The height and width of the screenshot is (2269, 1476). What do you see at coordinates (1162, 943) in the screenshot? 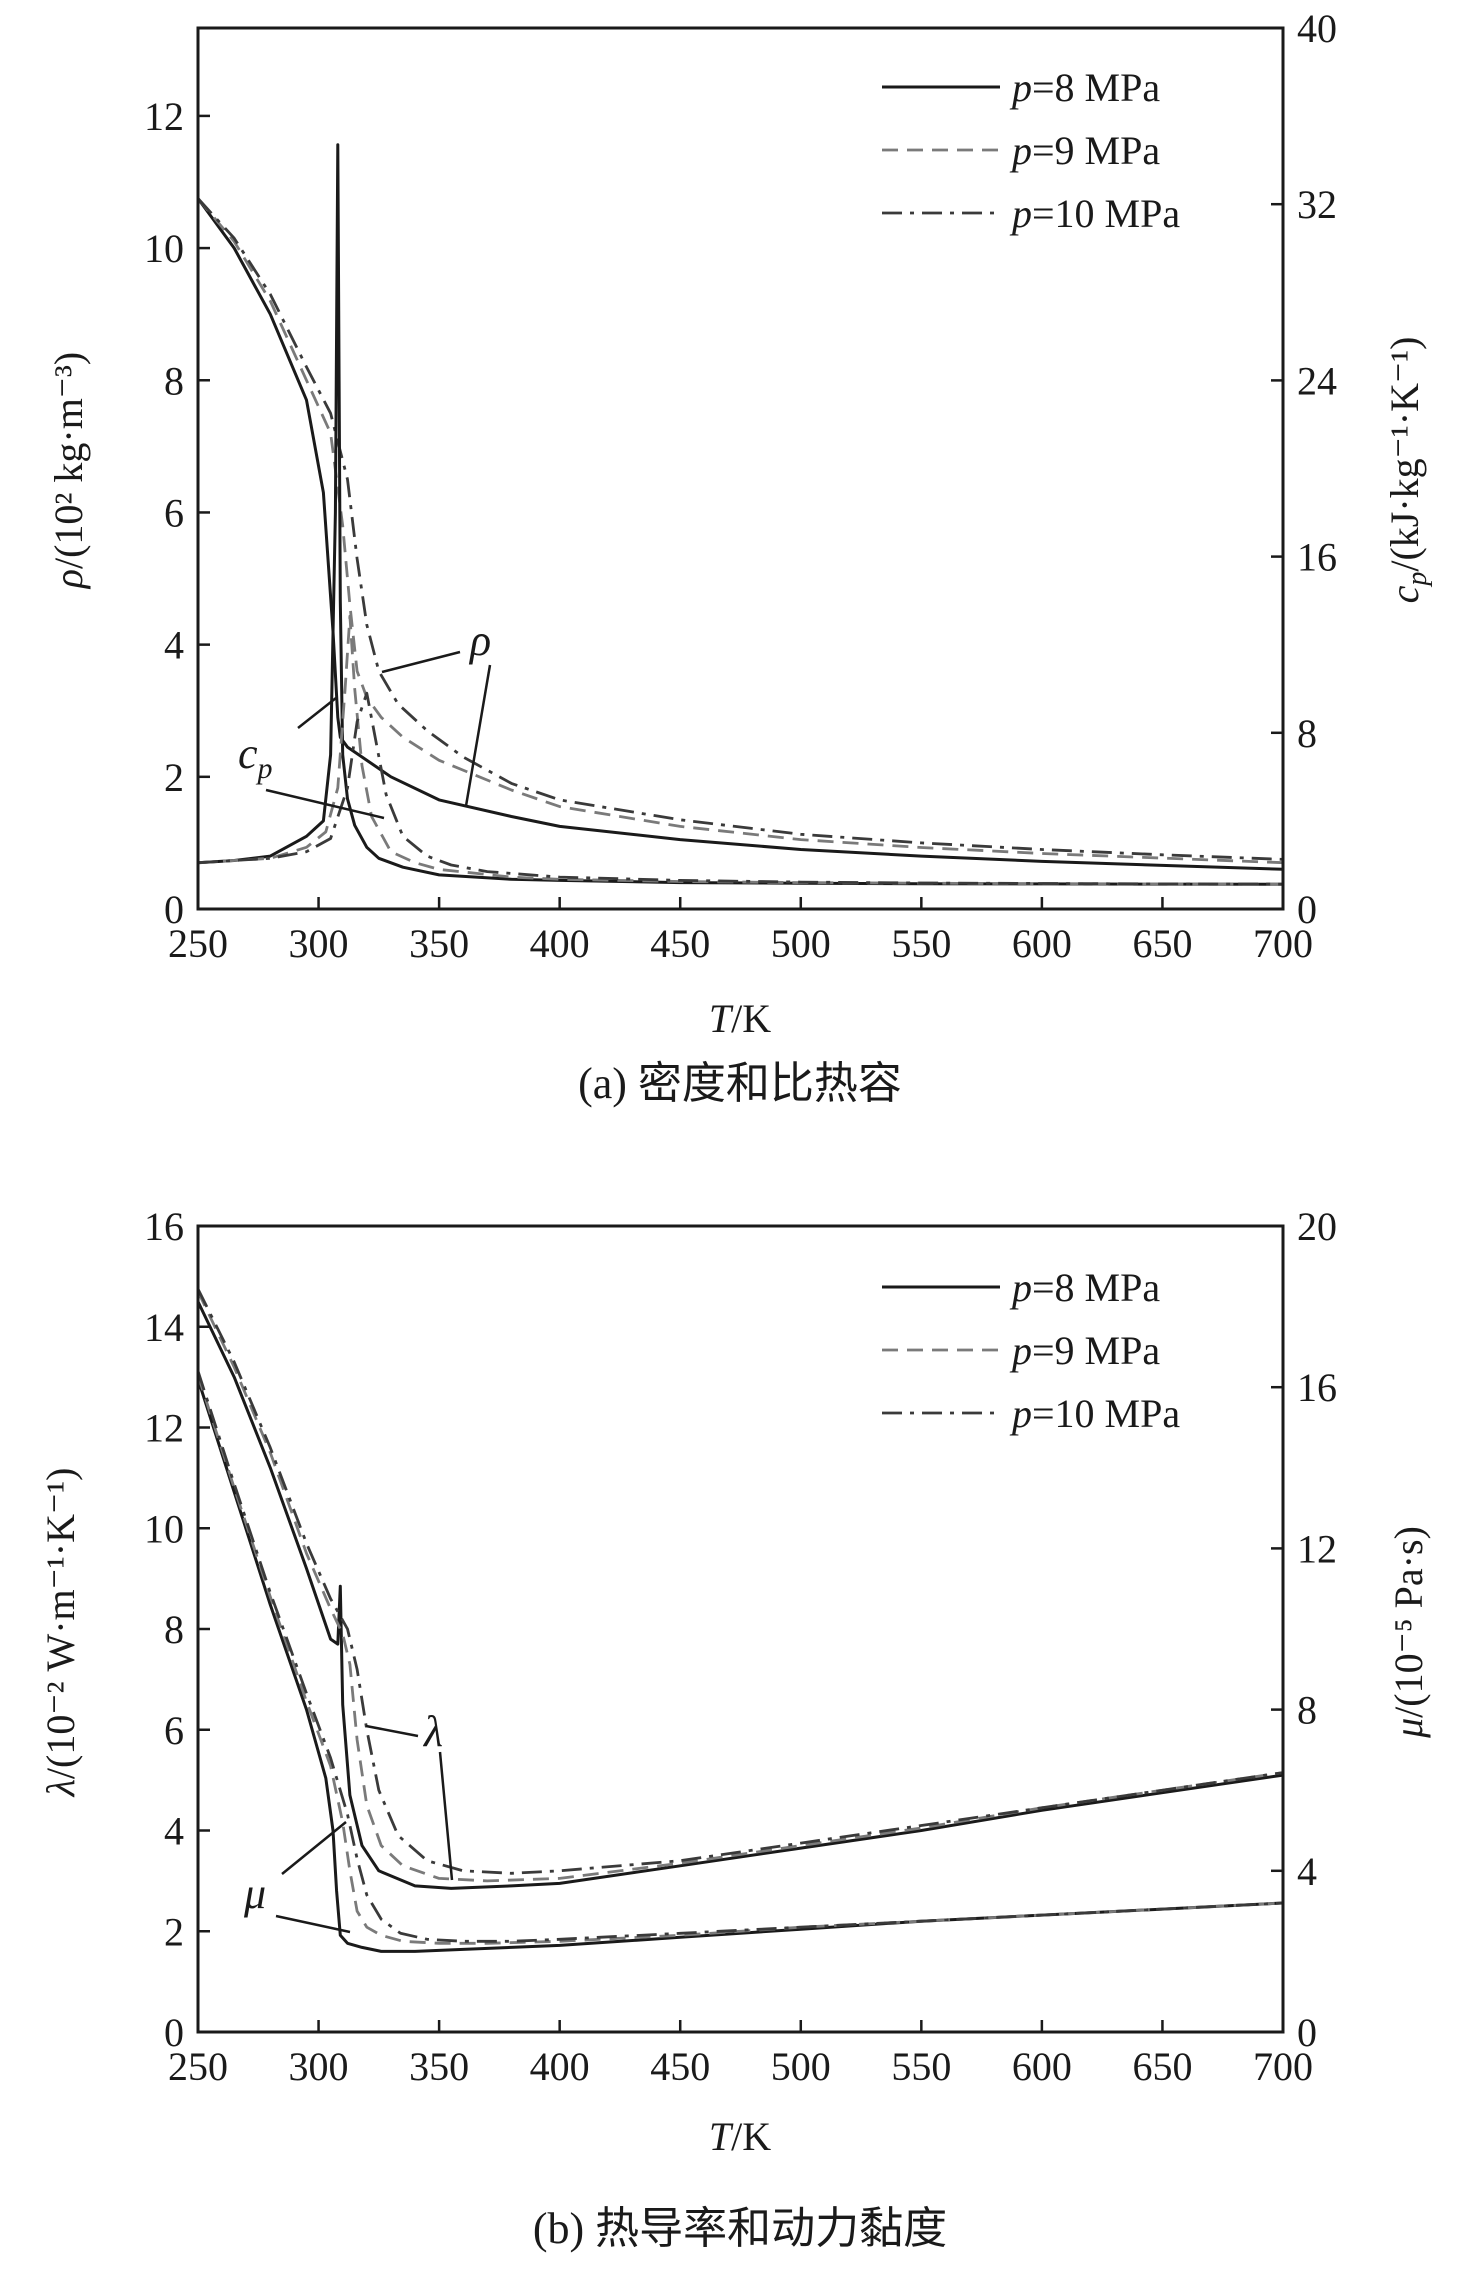
I see `chart-a-x-tick-label: 650` at bounding box center [1162, 943].